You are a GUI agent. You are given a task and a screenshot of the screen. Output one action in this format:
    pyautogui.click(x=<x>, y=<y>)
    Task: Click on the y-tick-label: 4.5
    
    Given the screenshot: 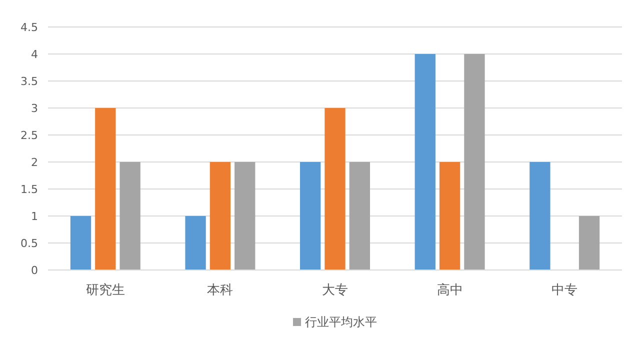 What is the action you would take?
    pyautogui.click(x=29, y=27)
    